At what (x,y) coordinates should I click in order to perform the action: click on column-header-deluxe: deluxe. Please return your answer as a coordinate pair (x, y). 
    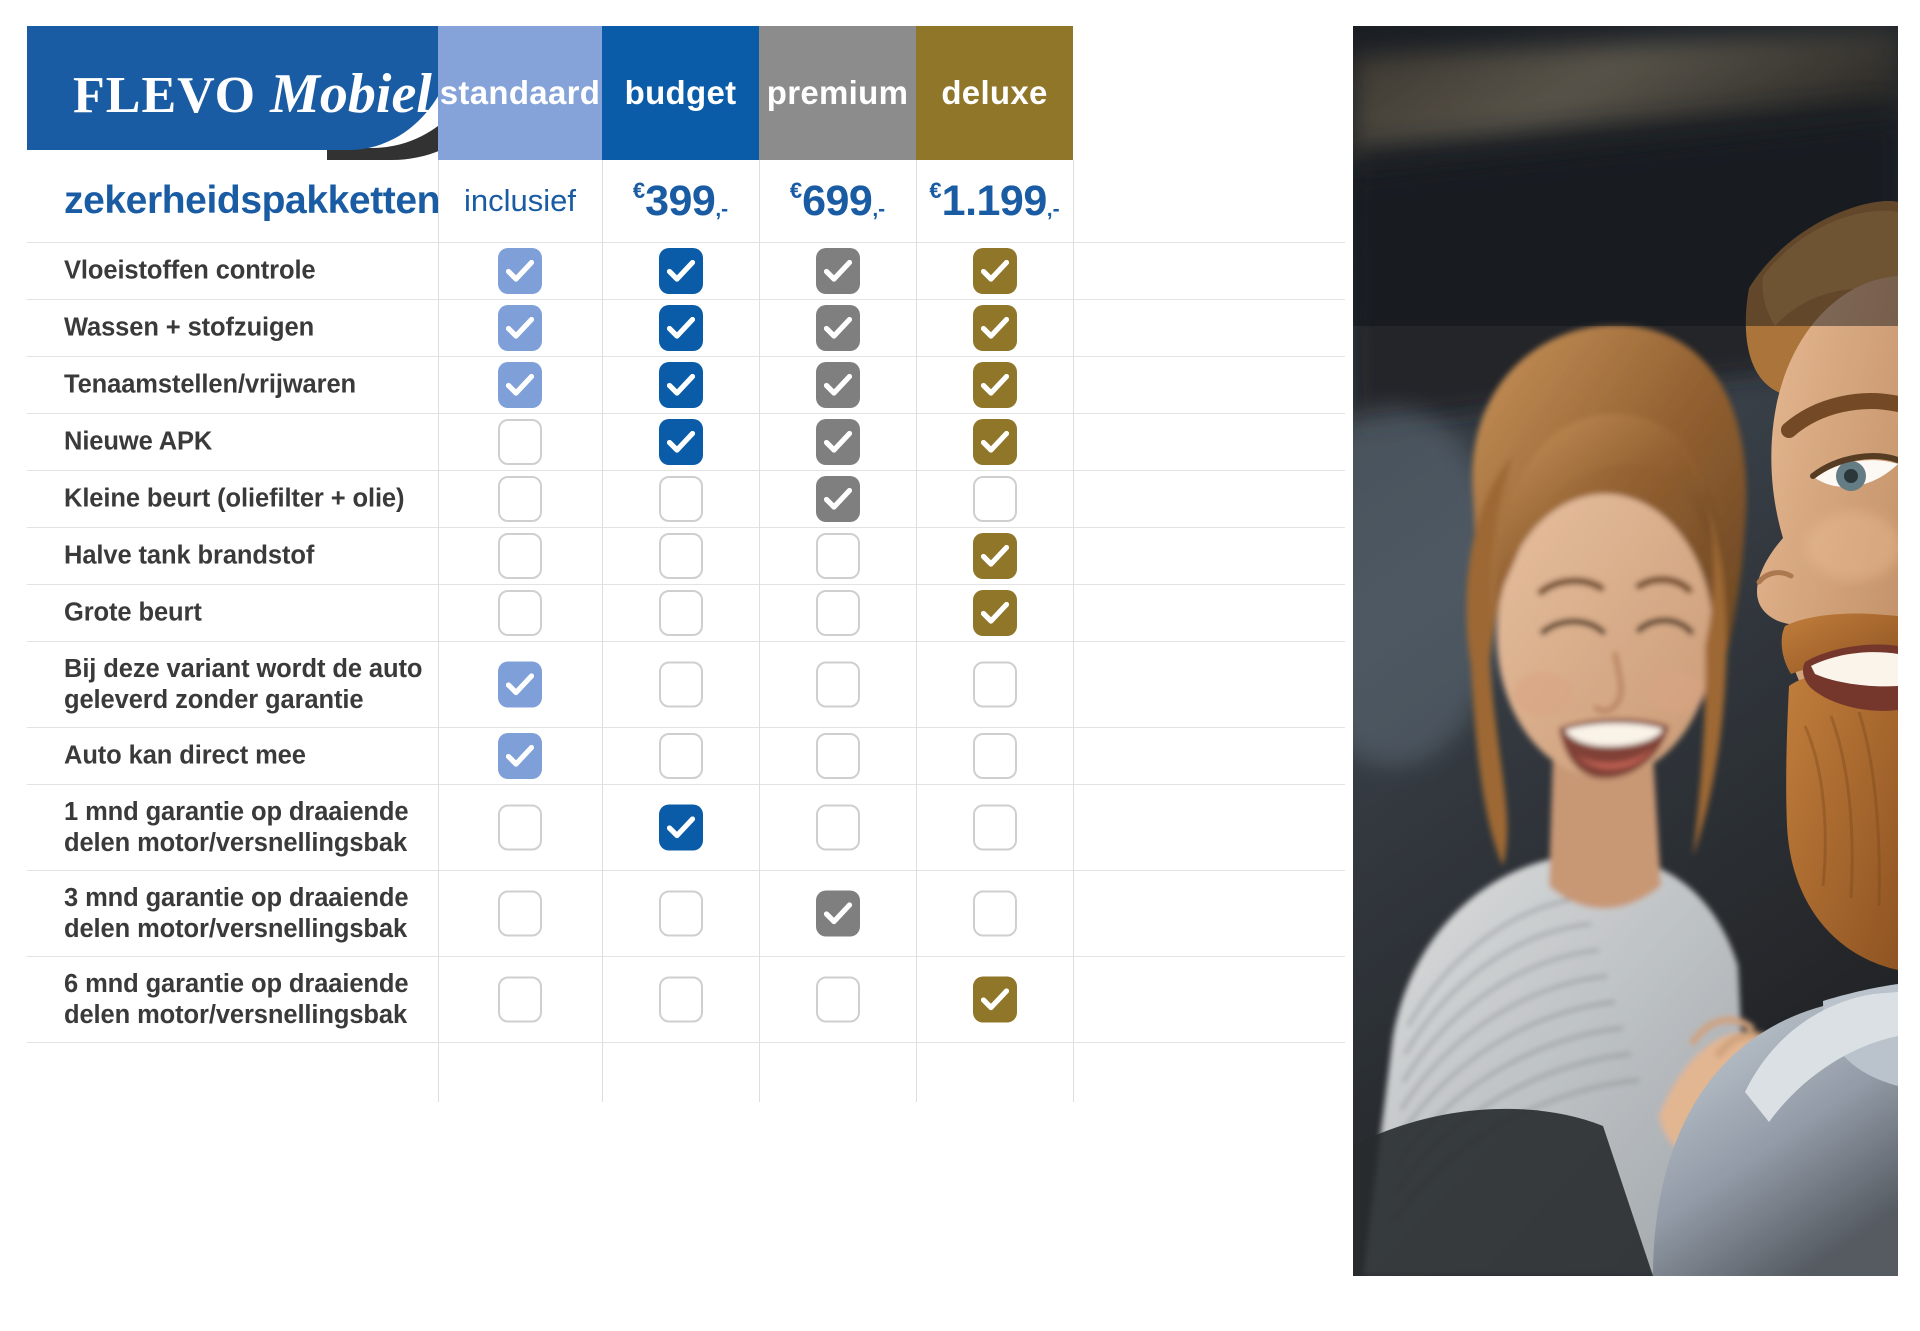
    Looking at the image, I should click on (994, 93).